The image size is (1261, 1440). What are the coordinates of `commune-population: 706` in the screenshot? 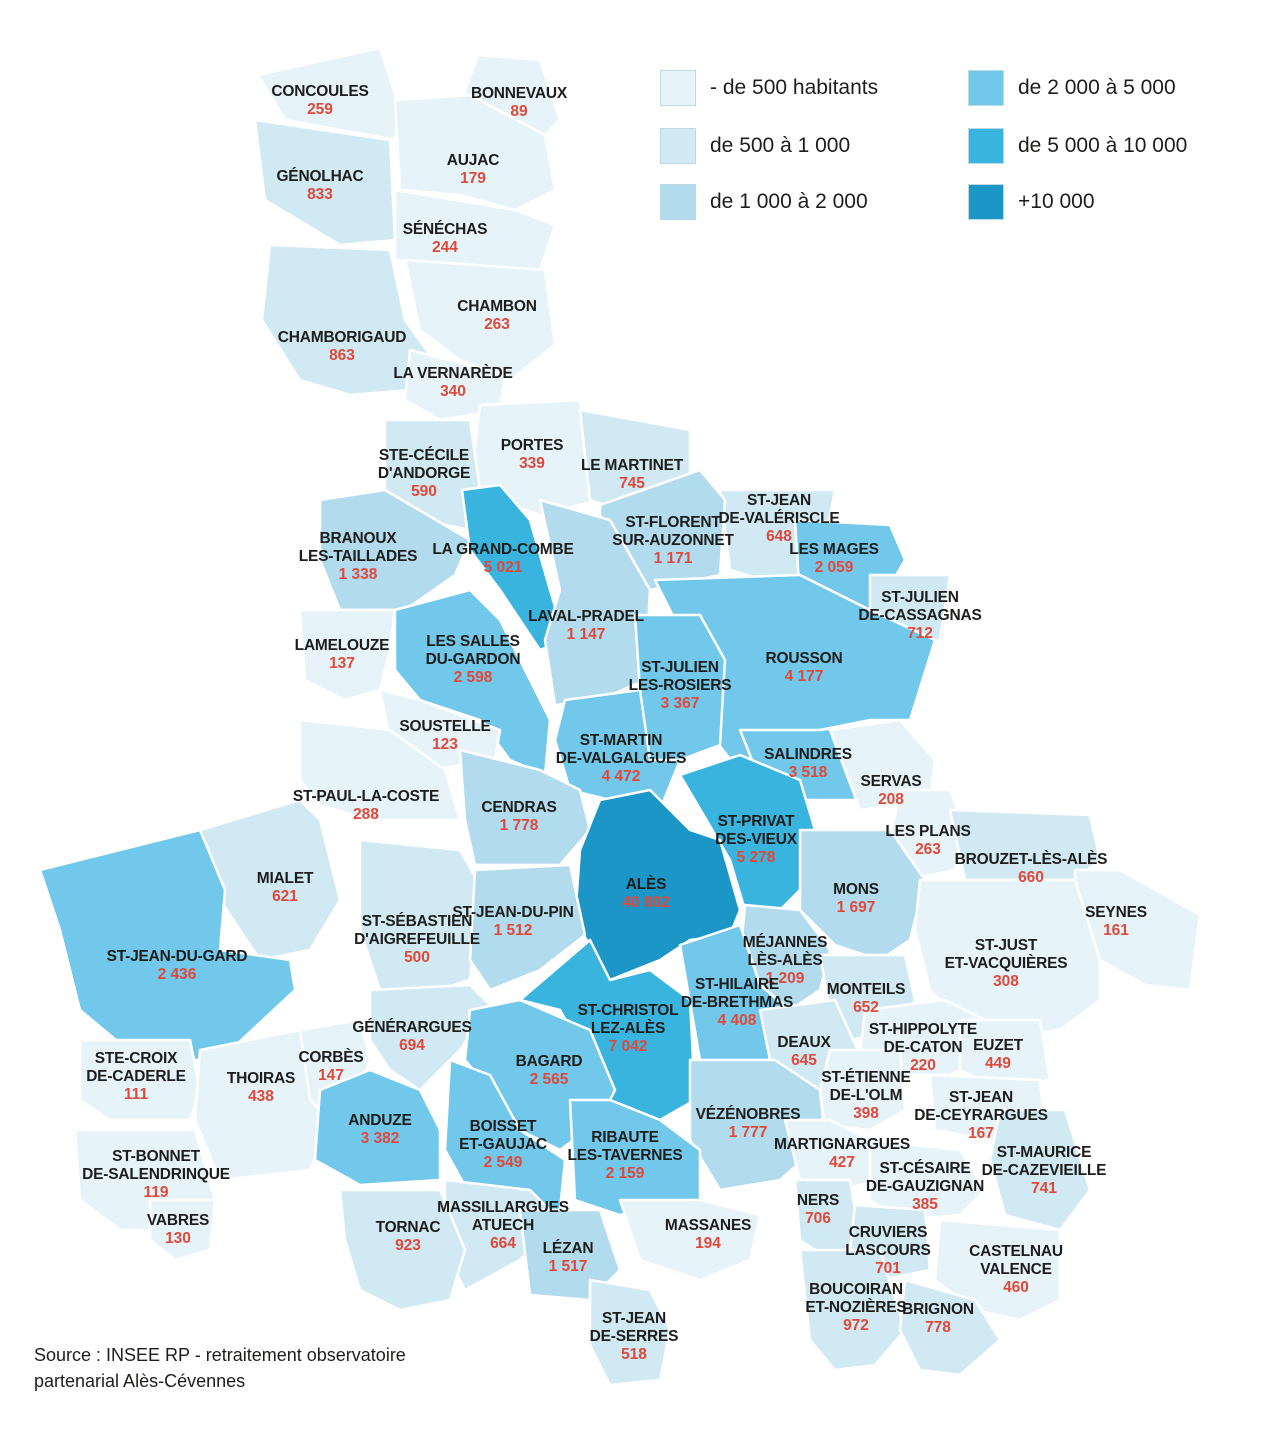 It's located at (818, 1218).